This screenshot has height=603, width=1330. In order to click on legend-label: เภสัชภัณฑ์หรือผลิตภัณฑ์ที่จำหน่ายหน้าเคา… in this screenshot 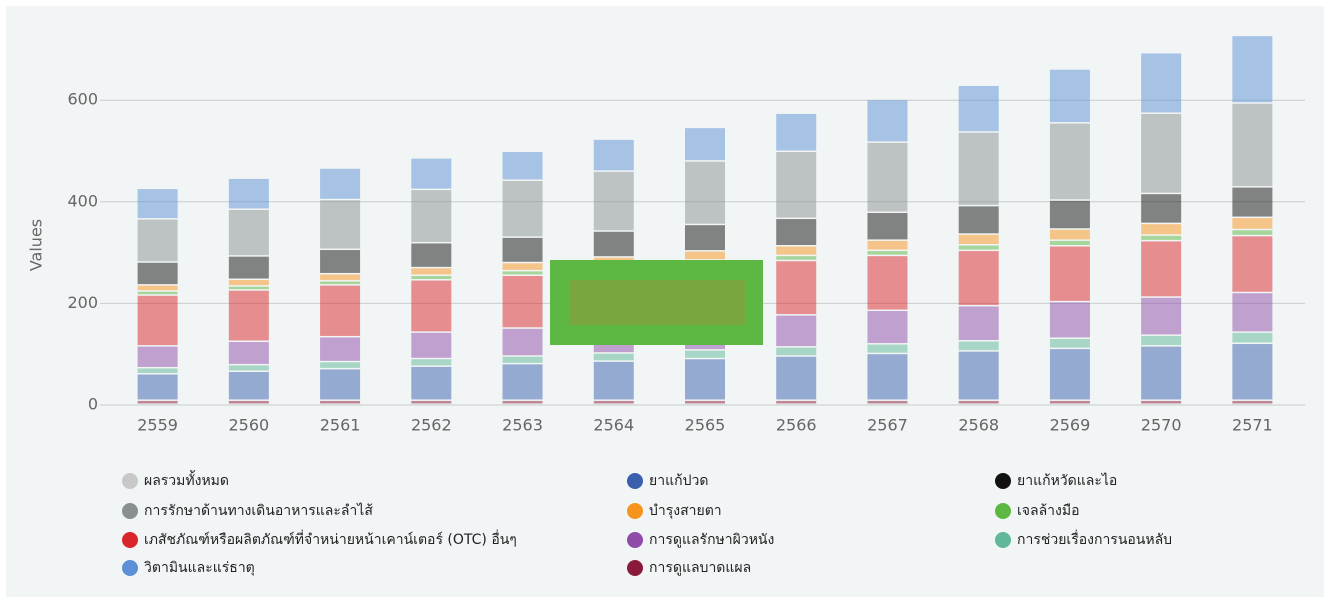, I will do `click(330, 539)`.